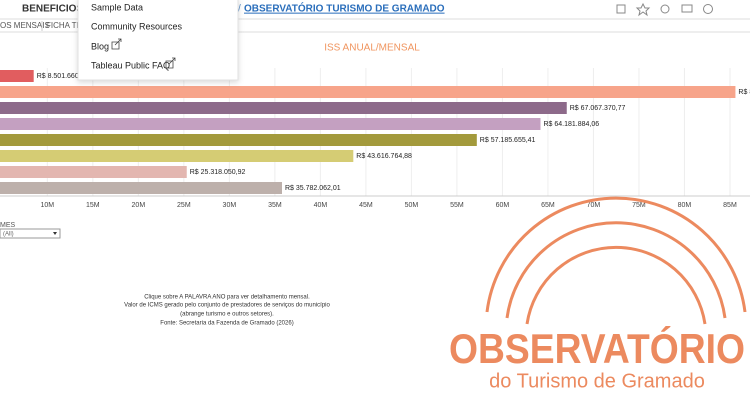  Describe the element at coordinates (230, 205) in the screenshot. I see `x-tick-label: 30M` at that location.